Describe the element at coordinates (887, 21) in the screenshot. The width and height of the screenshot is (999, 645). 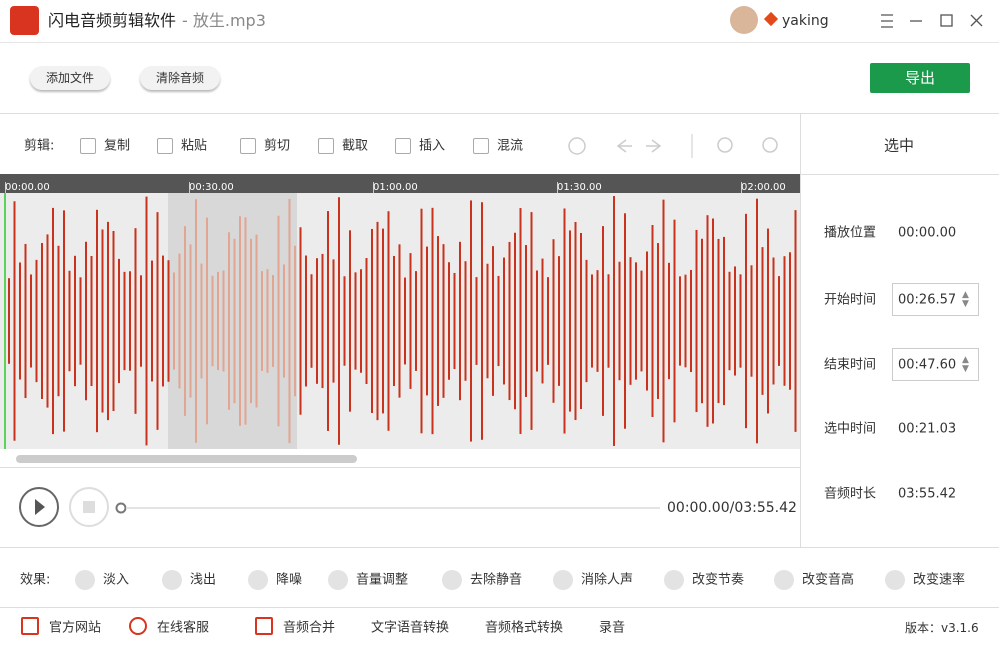
I see `menu-button` at that location.